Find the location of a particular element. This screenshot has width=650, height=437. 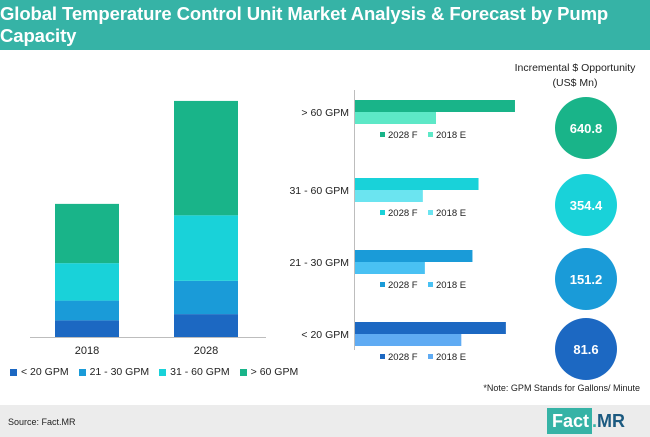

category-label: < 20 GPM is located at coordinates (325, 335).